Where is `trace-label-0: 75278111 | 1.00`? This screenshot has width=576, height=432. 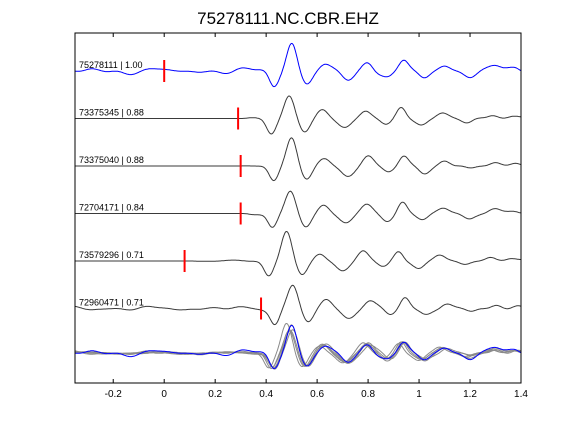 trace-label-0: 75278111 | 1.00 is located at coordinates (111, 65).